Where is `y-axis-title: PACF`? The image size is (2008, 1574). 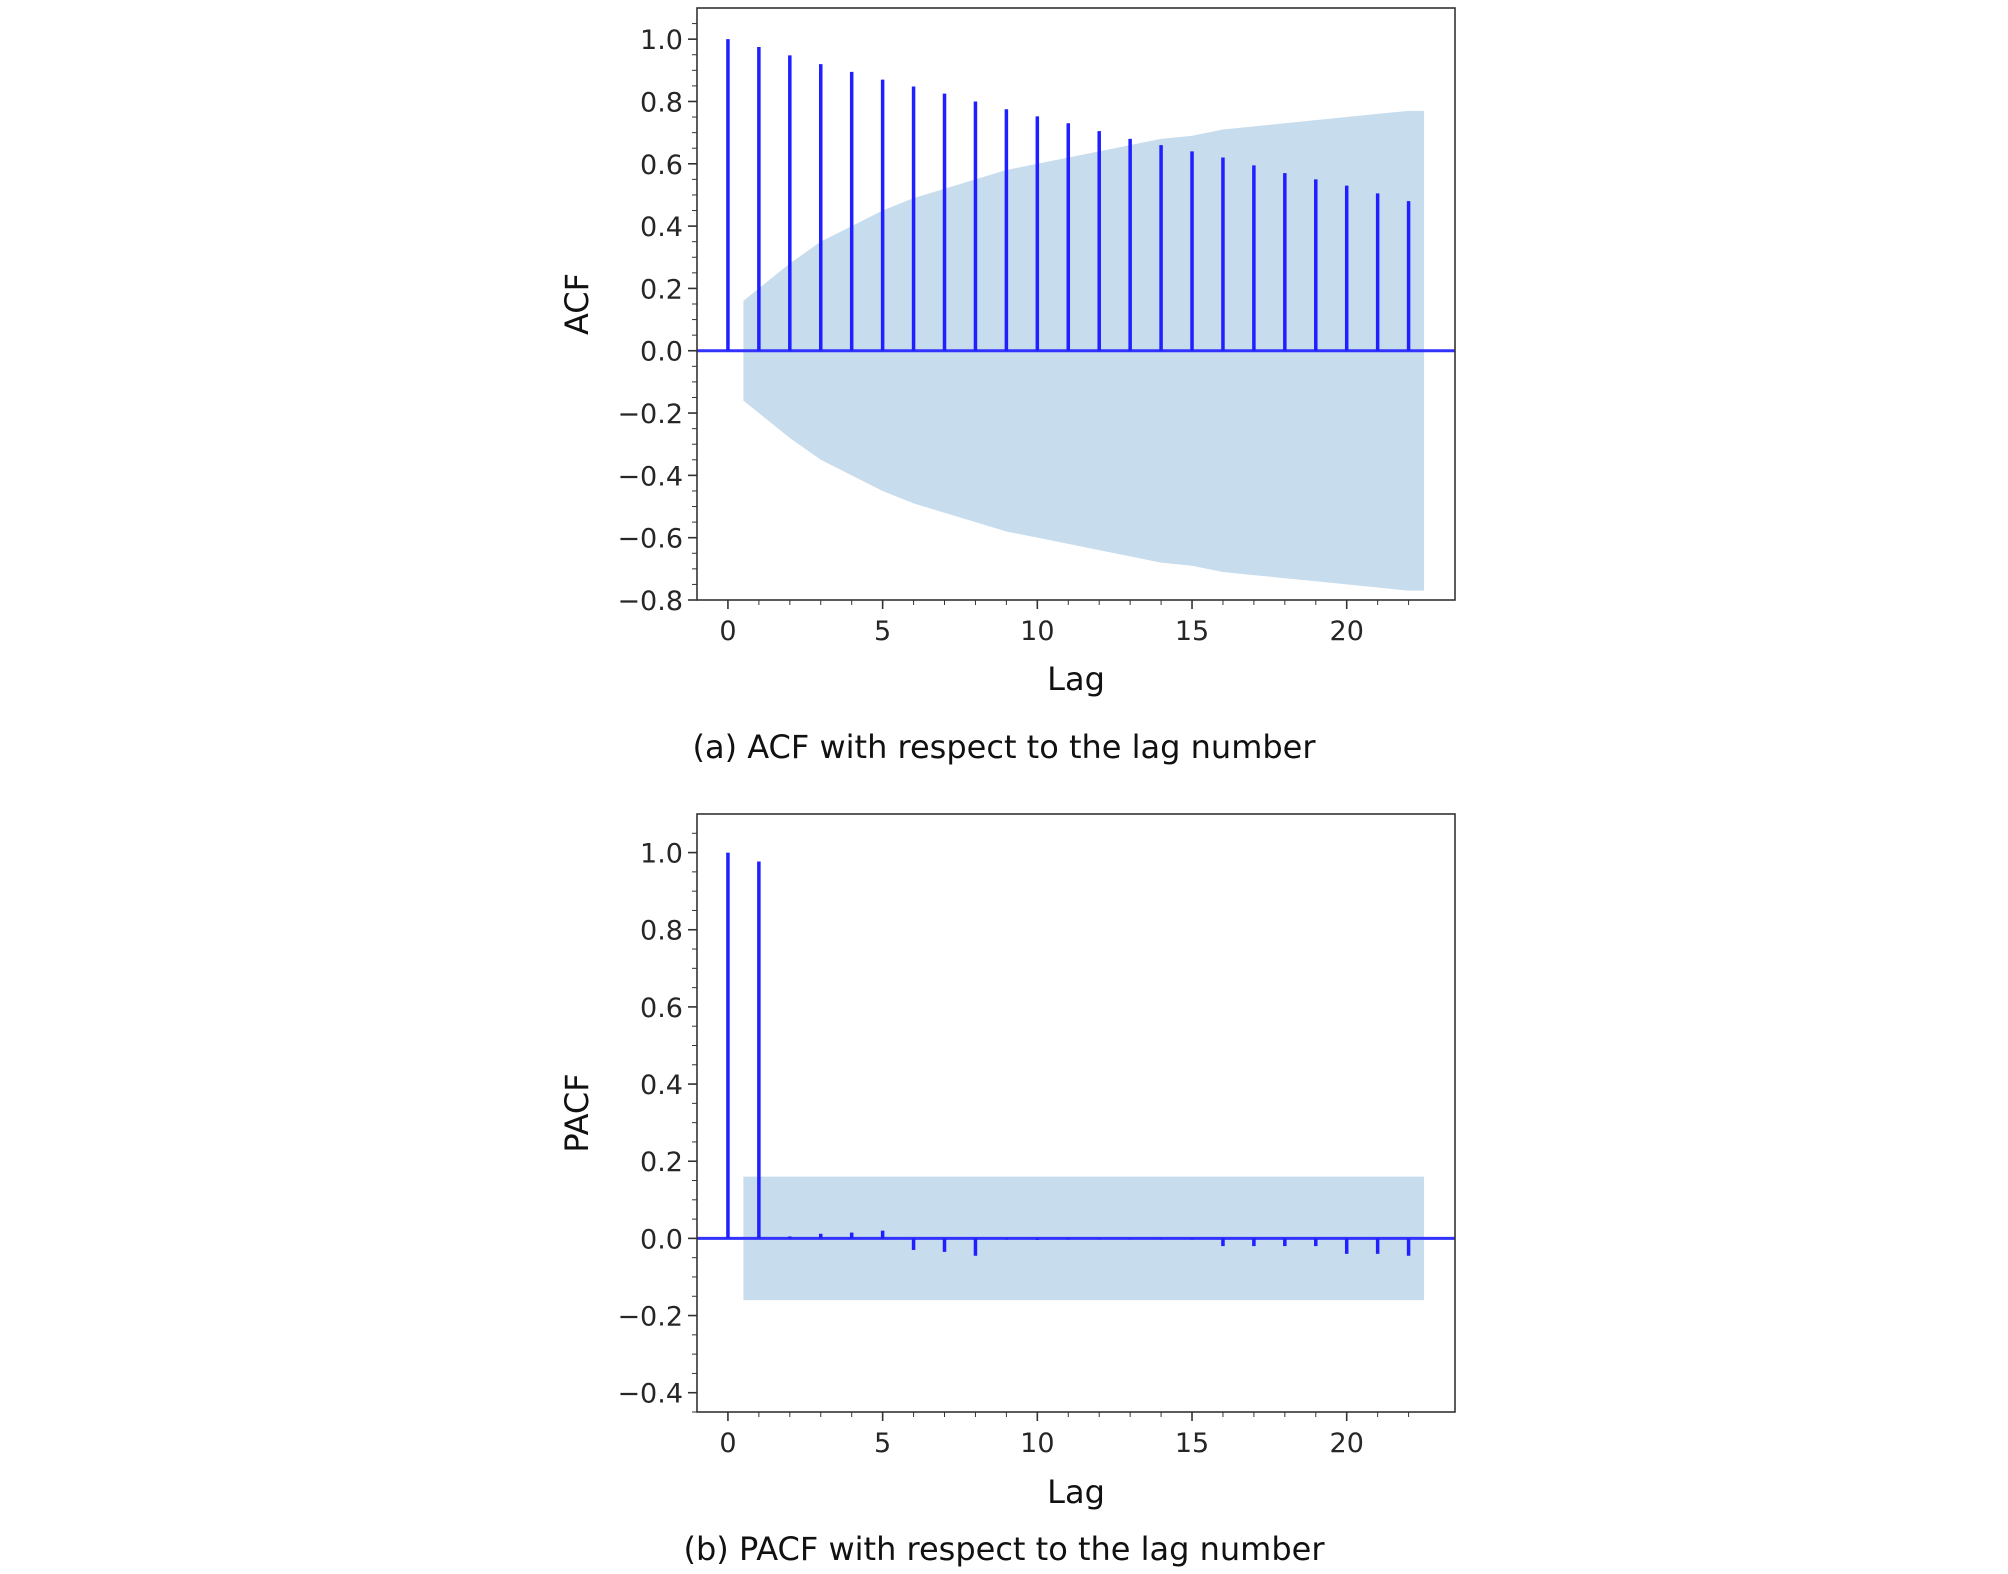 y-axis-title: PACF is located at coordinates (577, 1112).